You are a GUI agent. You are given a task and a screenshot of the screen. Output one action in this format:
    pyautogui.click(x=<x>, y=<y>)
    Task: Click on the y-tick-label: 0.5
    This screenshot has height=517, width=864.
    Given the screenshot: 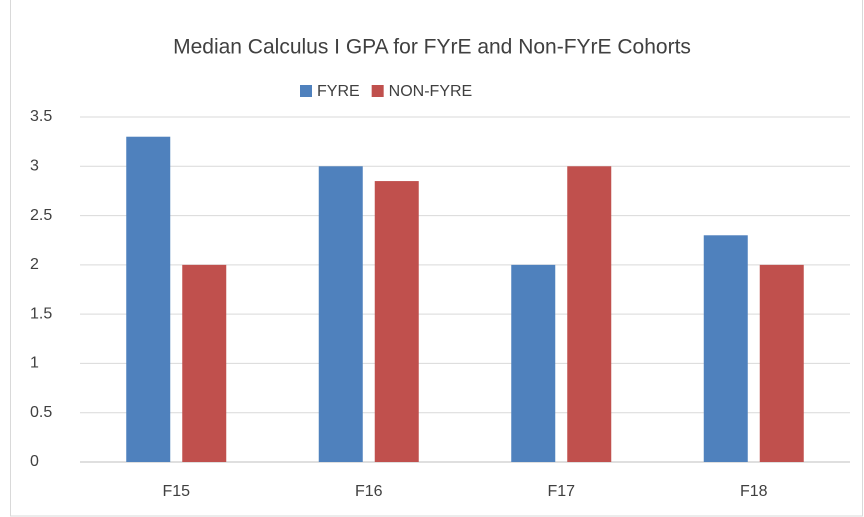 What is the action you would take?
    pyautogui.click(x=41, y=412)
    